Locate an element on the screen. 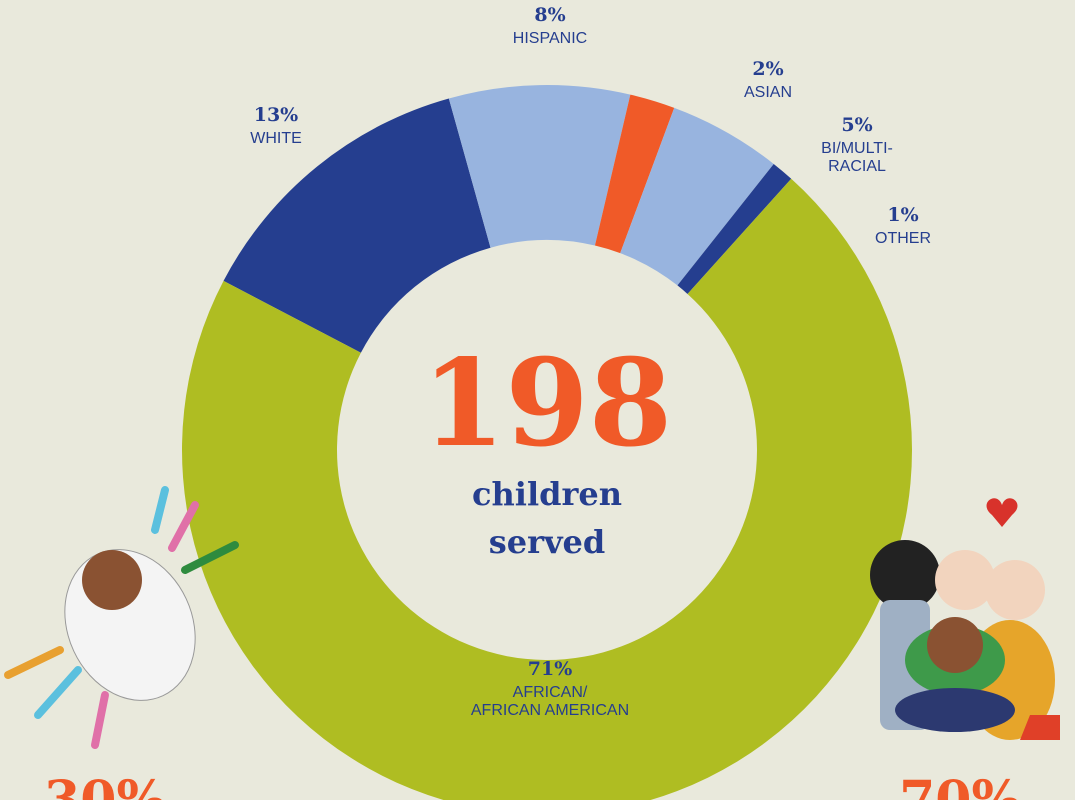  slice-value-label: 8% is located at coordinates (550, 15).